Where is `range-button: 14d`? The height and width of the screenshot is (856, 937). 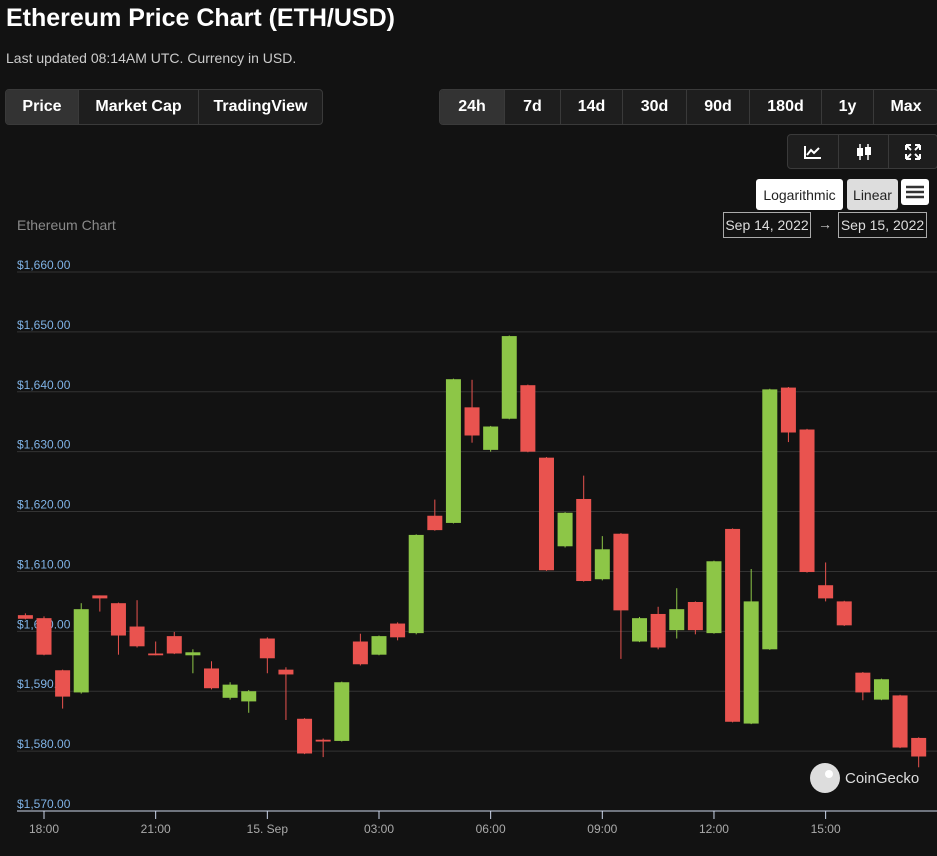 range-button: 14d is located at coordinates (591, 107).